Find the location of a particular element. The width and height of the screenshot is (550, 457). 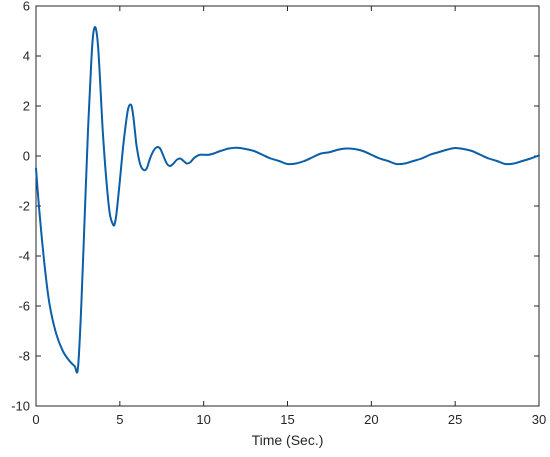

y-tick-label: -10 is located at coordinates (20, 406).